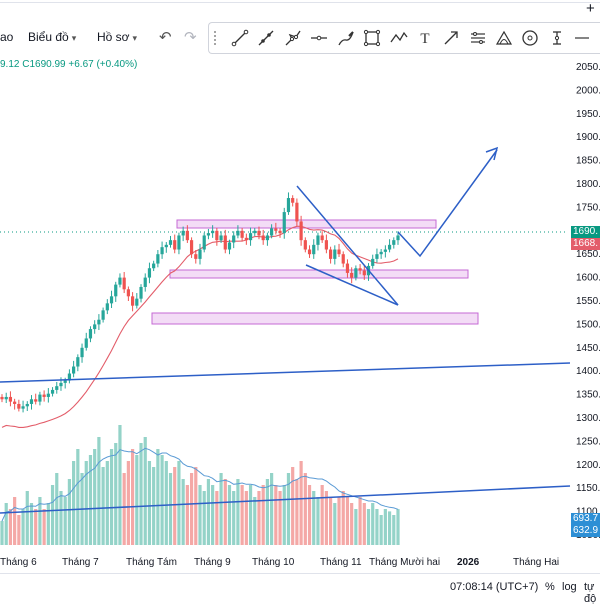 The width and height of the screenshot is (600, 605). What do you see at coordinates (588, 254) in the screenshot?
I see `price-tick-label: 1650.00` at bounding box center [588, 254].